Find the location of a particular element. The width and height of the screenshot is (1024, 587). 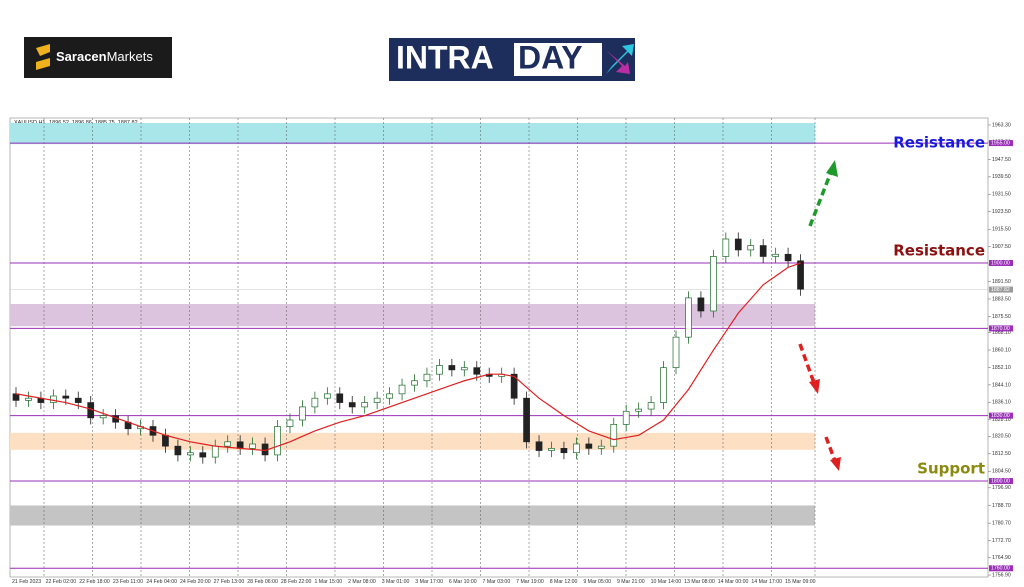

x-tick-label: 3 Mar 01:00 is located at coordinates (396, 582).